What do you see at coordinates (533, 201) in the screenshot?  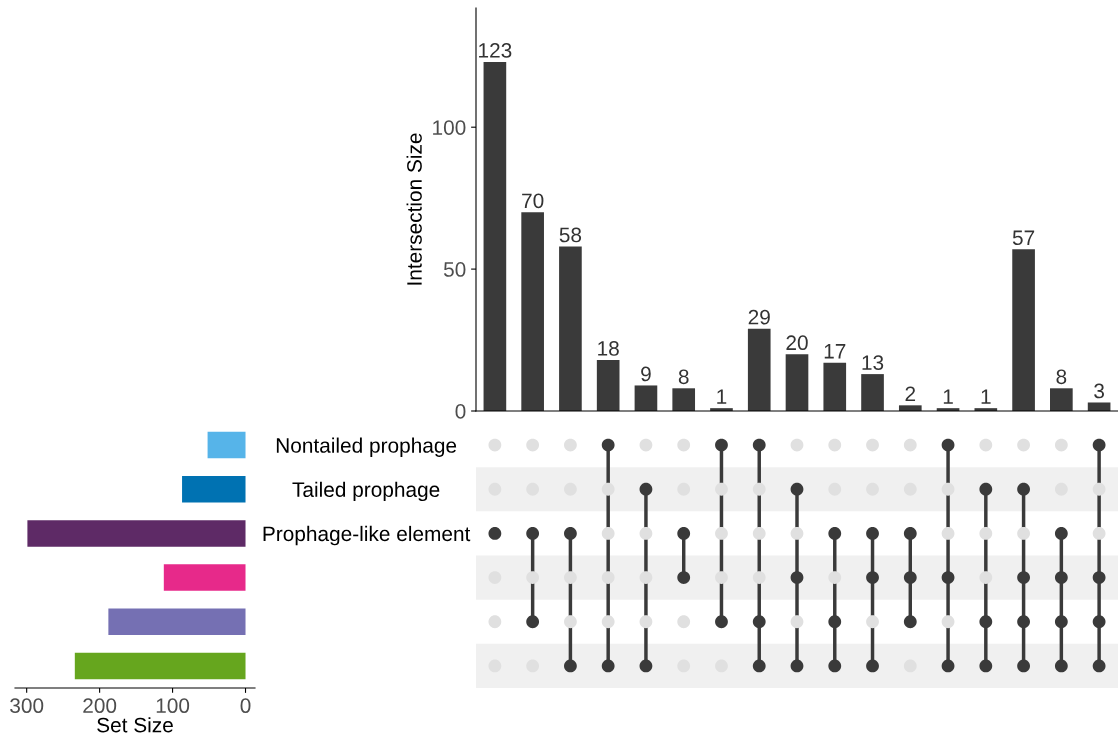 I see `data-label: 70` at bounding box center [533, 201].